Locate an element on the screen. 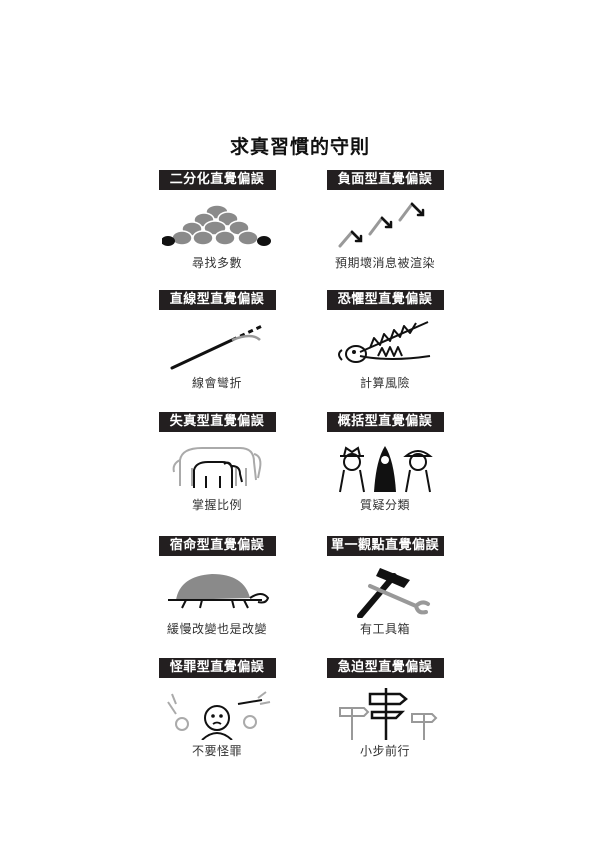 The height and width of the screenshot is (843, 600). rule-card-generalization: 概括型直覺偏誤 質疑分類 is located at coordinates (385, 462).